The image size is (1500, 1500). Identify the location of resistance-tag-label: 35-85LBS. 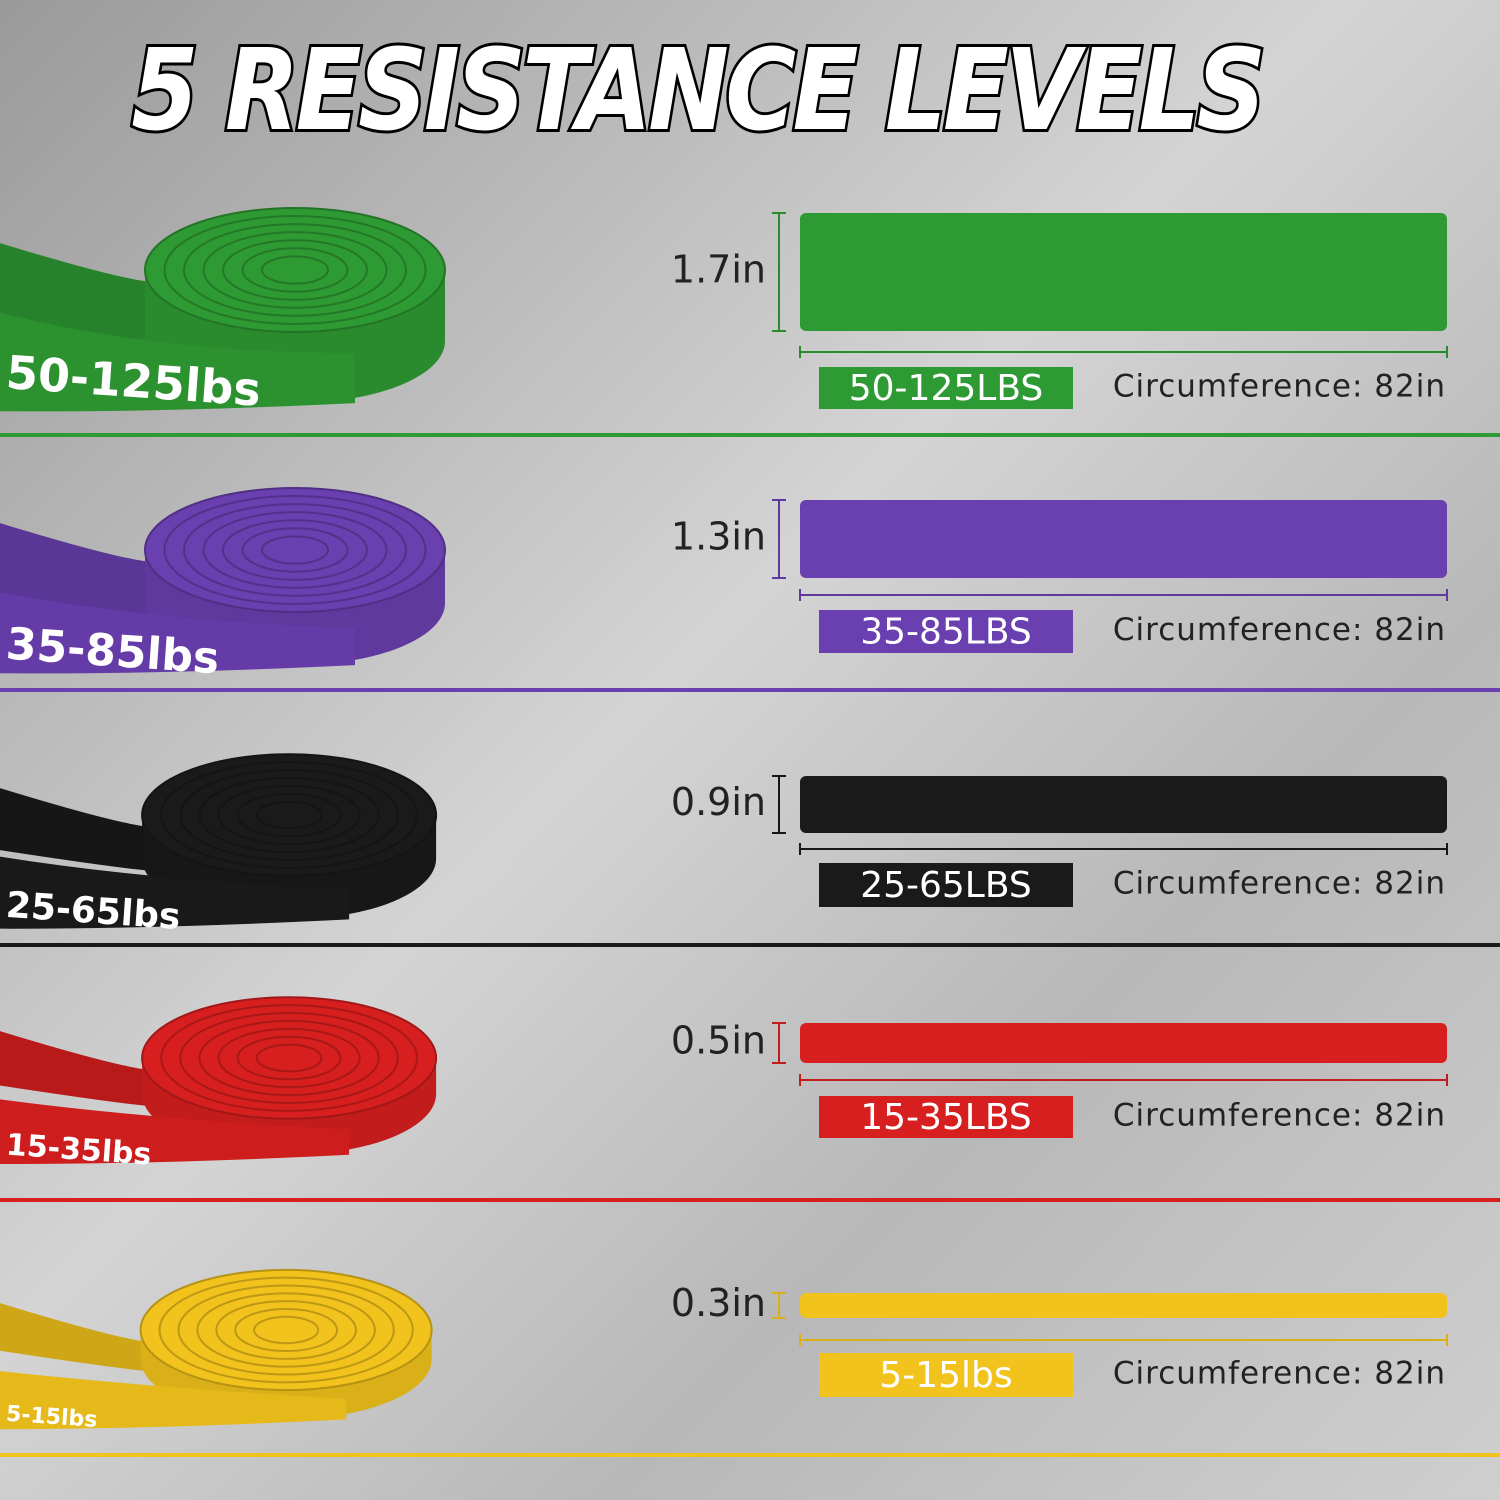
(946, 632).